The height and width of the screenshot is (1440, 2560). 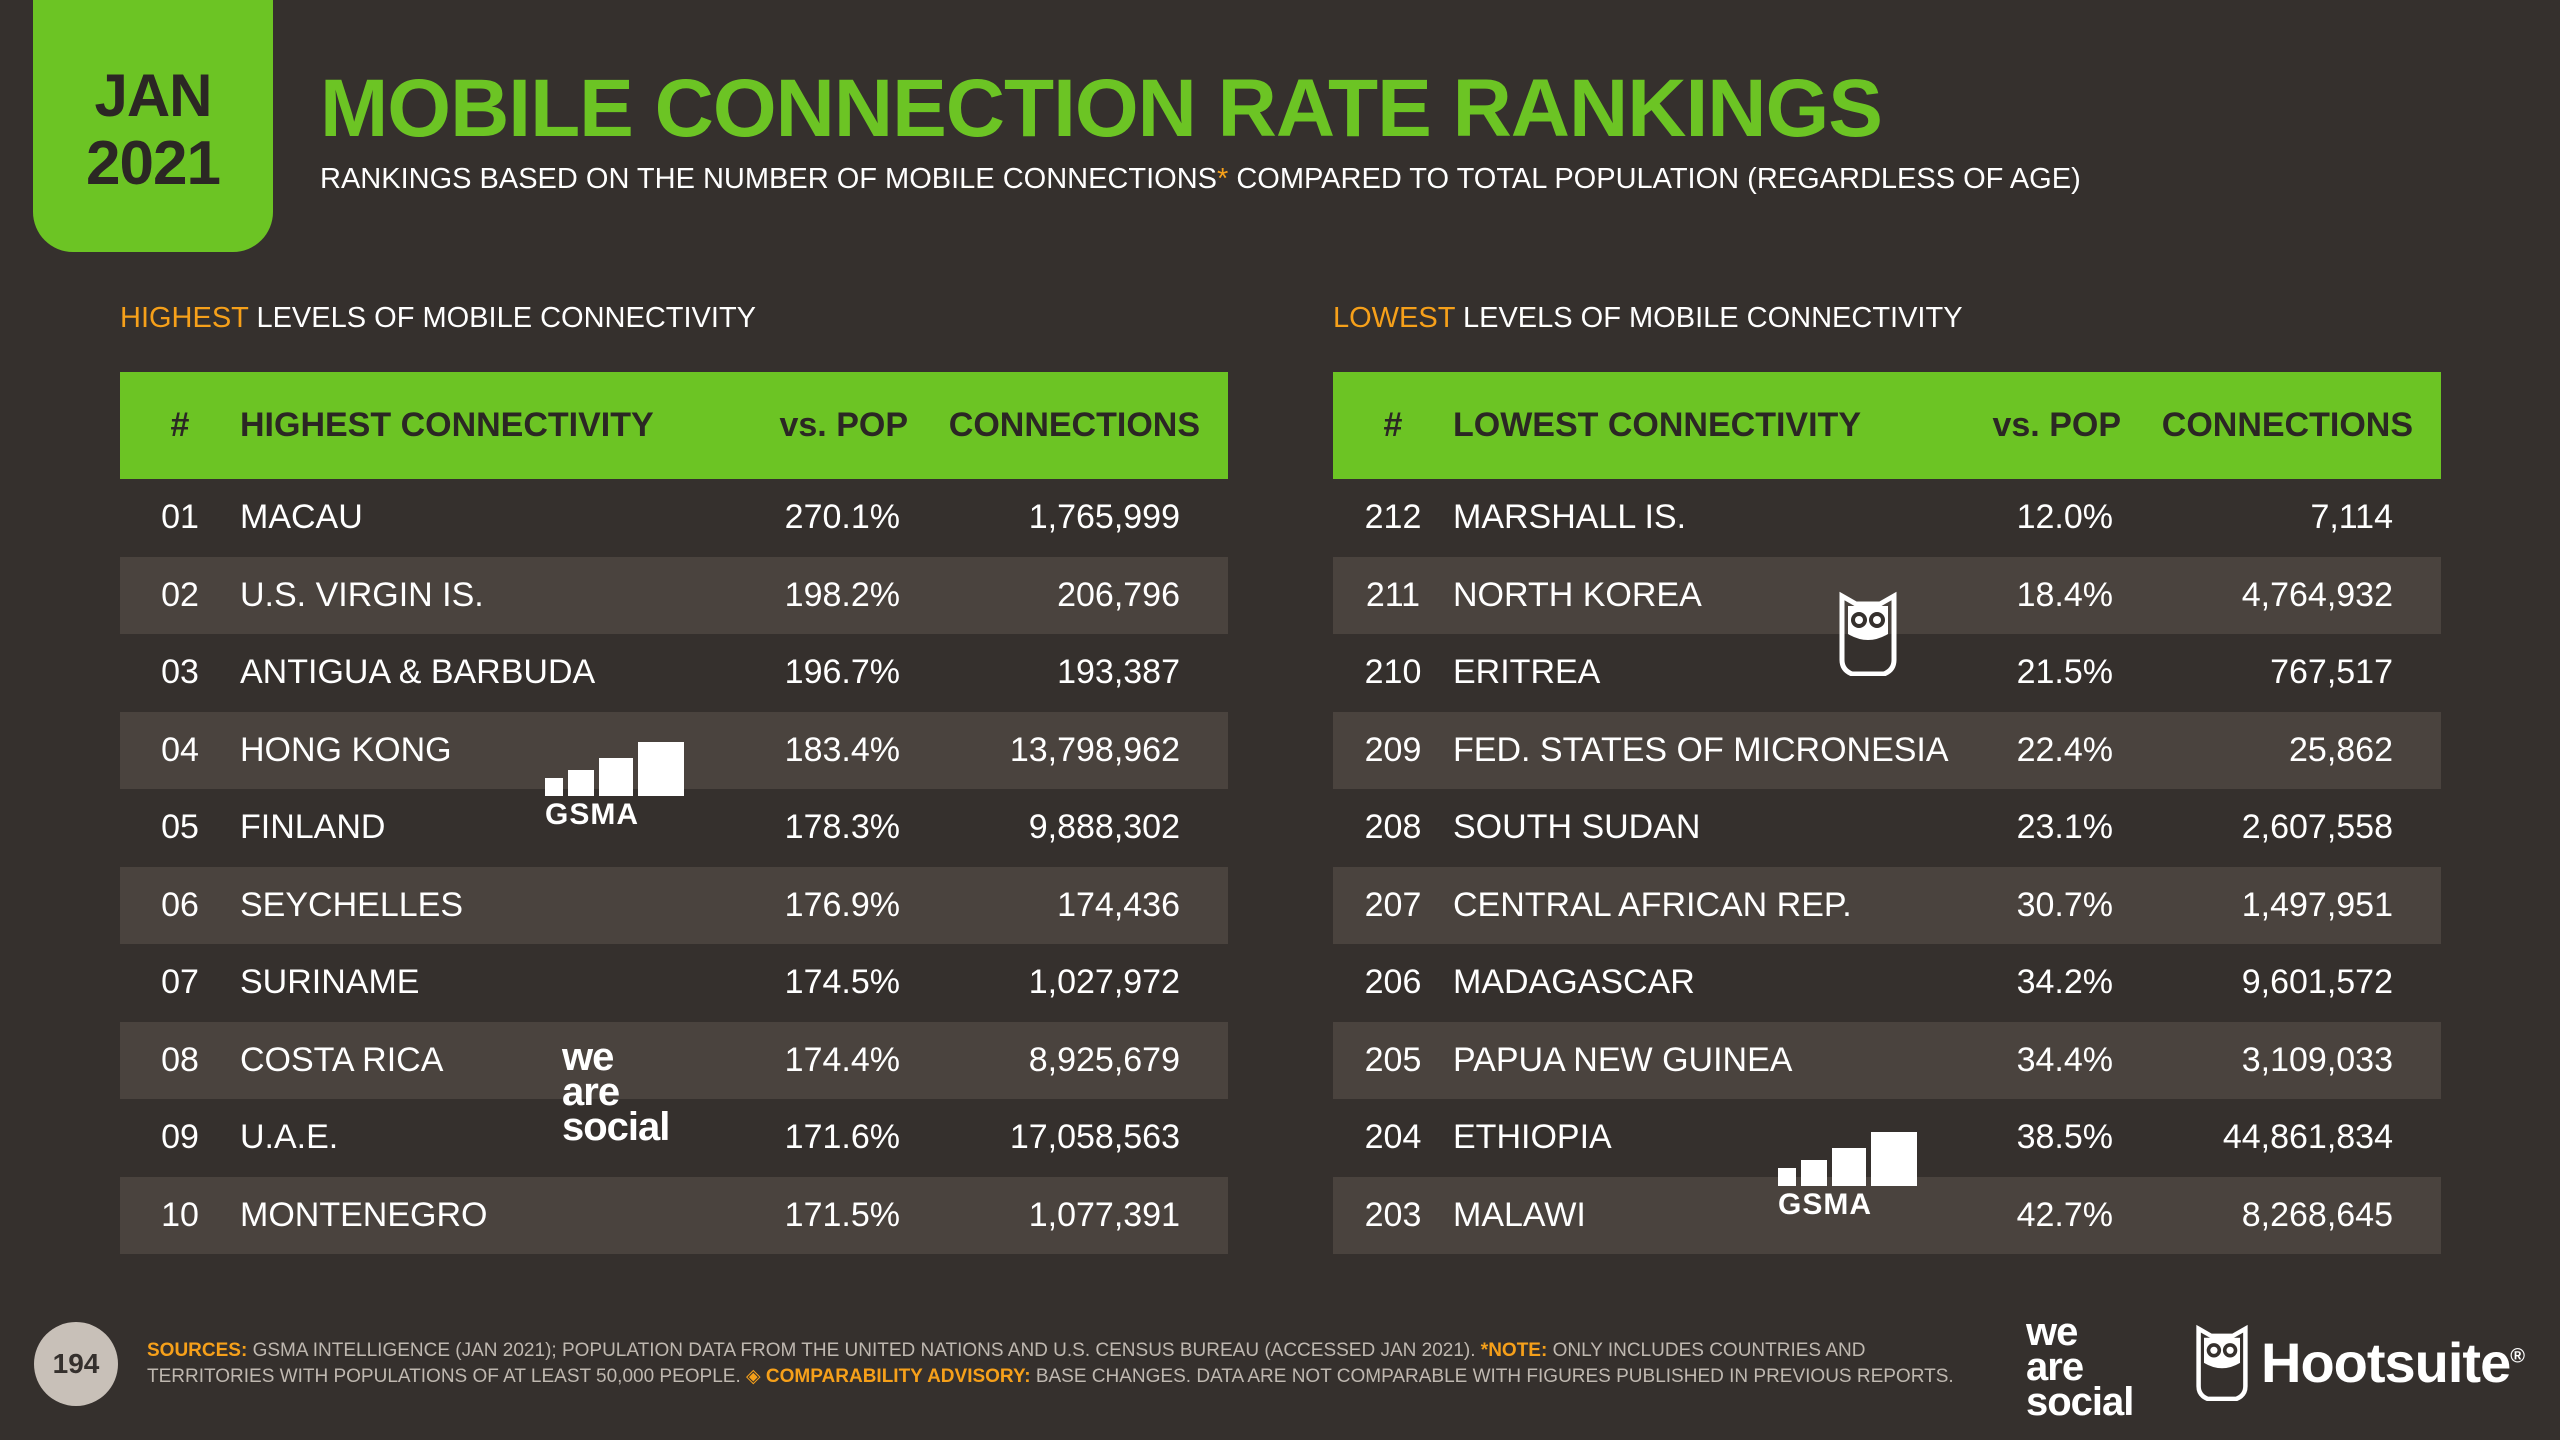 What do you see at coordinates (1887, 1060) in the screenshot?
I see `table-row: 205 PAPUA NEW GUINEA 34.4% 3,109,033` at bounding box center [1887, 1060].